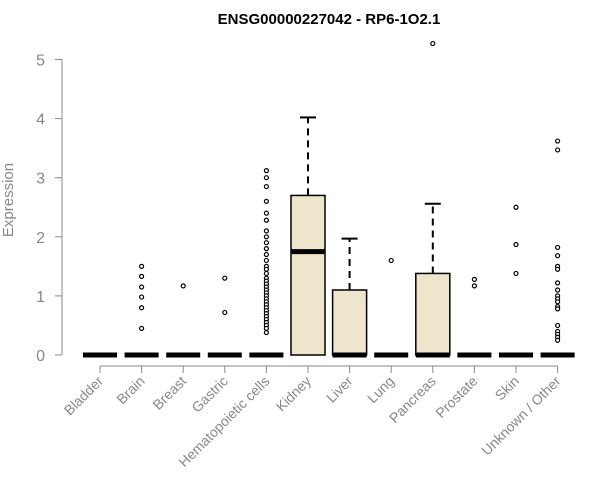  What do you see at coordinates (433, 199) in the screenshot?
I see `box-pancreas` at bounding box center [433, 199].